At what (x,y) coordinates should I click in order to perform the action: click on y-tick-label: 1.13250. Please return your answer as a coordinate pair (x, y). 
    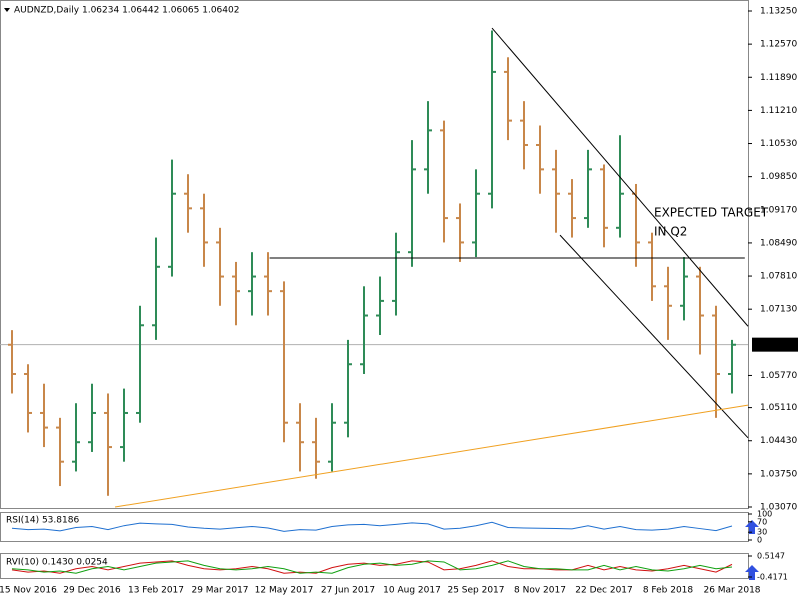
    Looking at the image, I should click on (778, 12).